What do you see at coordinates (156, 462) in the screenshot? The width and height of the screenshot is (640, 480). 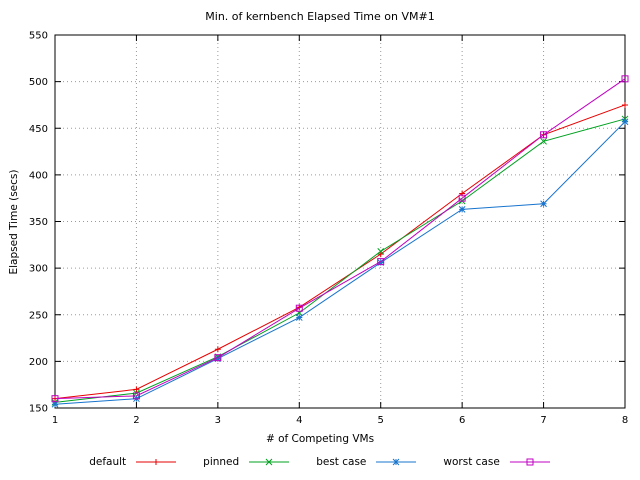 I see `legend-sample-default` at bounding box center [156, 462].